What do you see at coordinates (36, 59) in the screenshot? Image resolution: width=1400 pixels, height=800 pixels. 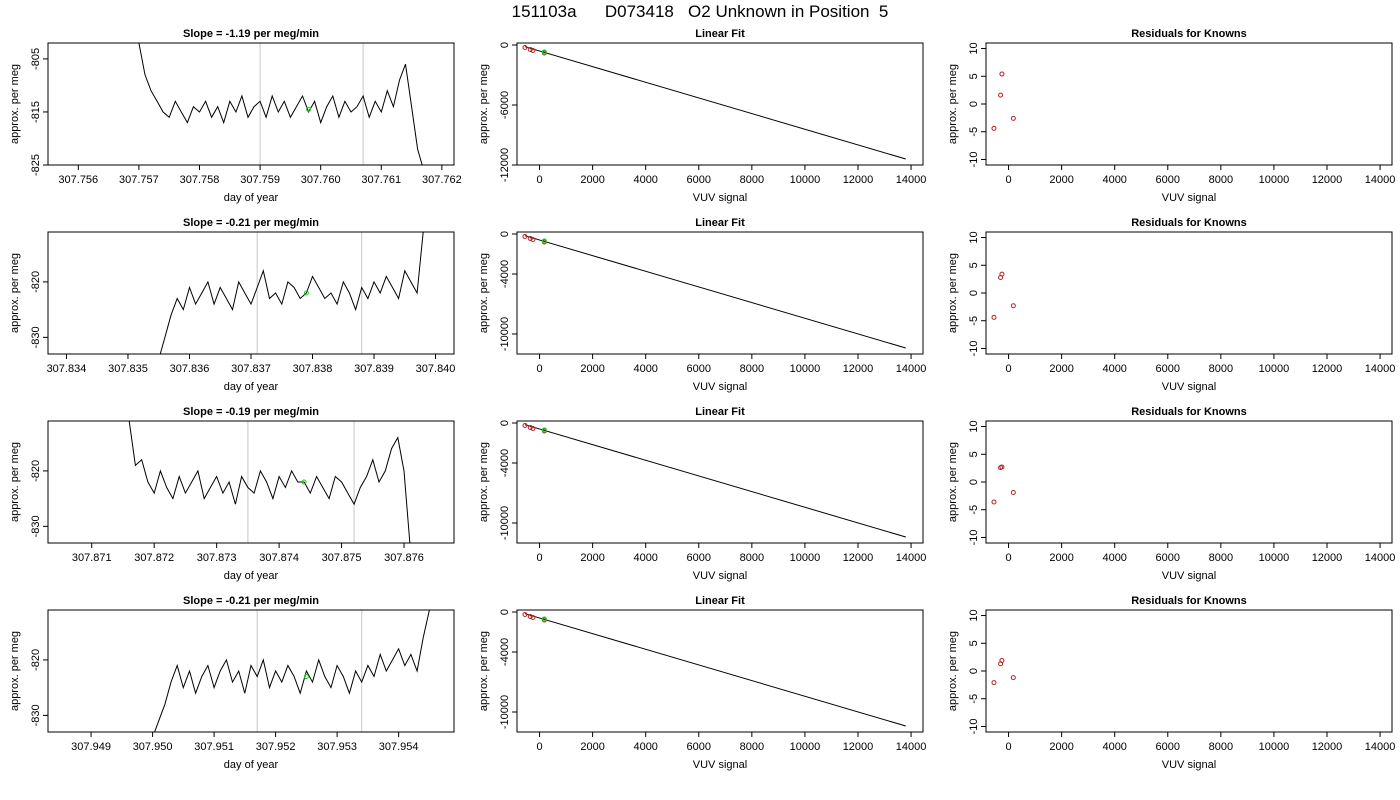 I see `y-tick-label: -805` at bounding box center [36, 59].